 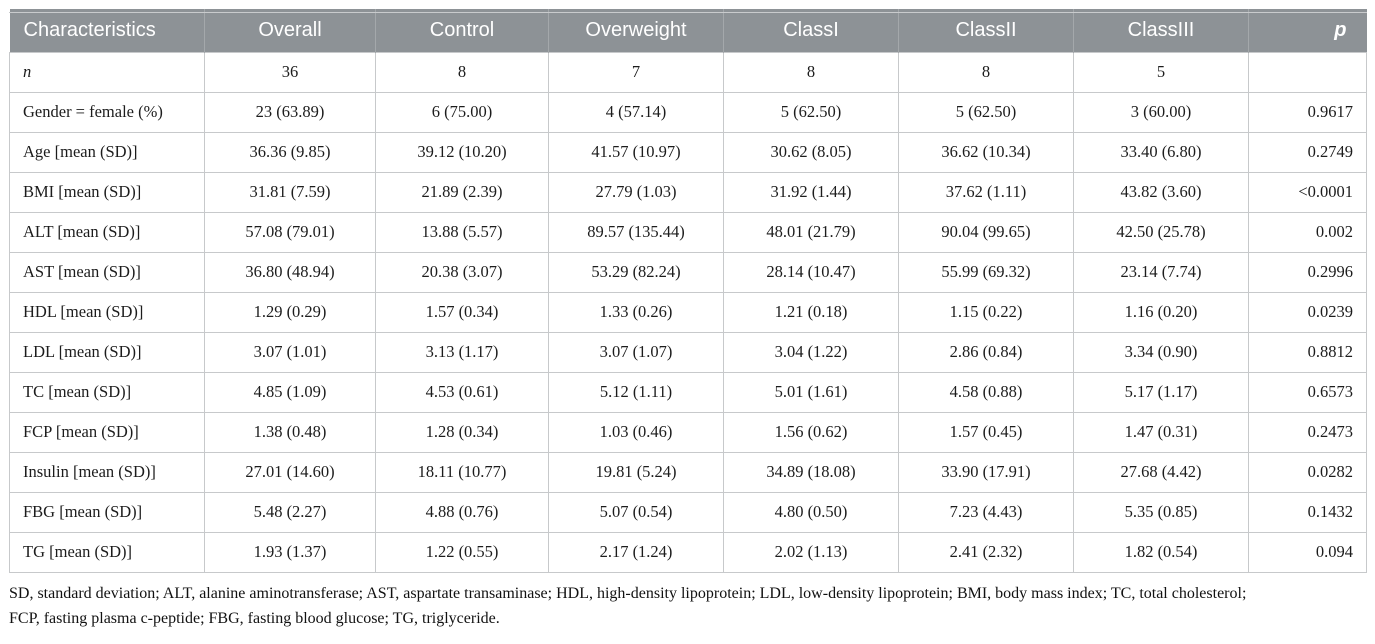 I want to click on value-cell: 1.47 (0.31), so click(x=1161, y=432).